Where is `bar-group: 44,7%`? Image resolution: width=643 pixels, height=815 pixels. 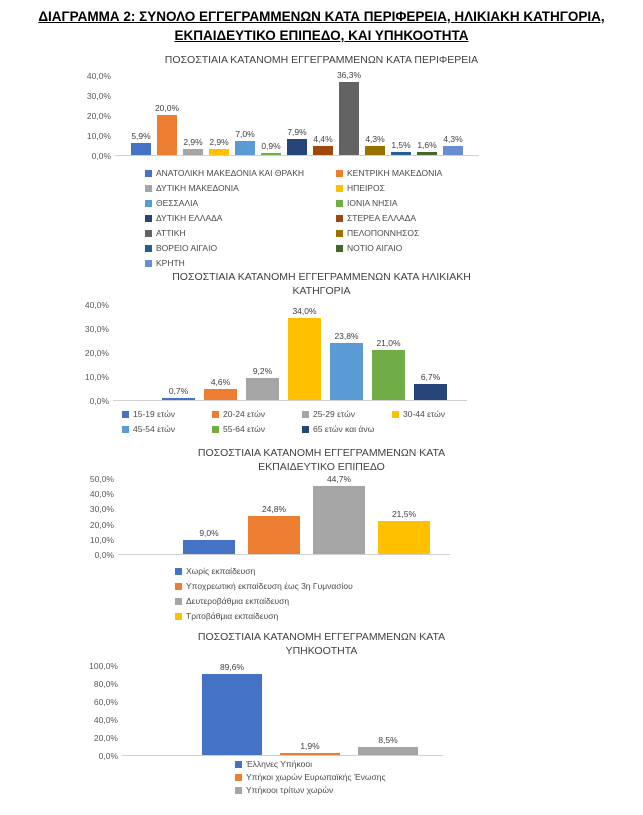
bar-group: 44,7% is located at coordinates (339, 514).